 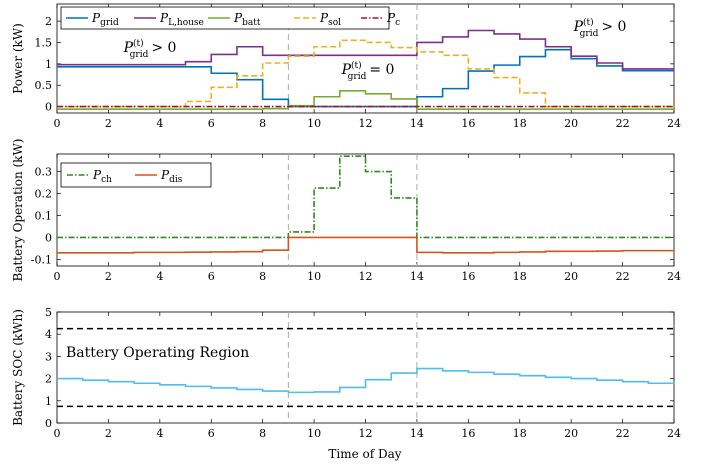 I want to click on legend-label: Psol, so click(x=330, y=19).